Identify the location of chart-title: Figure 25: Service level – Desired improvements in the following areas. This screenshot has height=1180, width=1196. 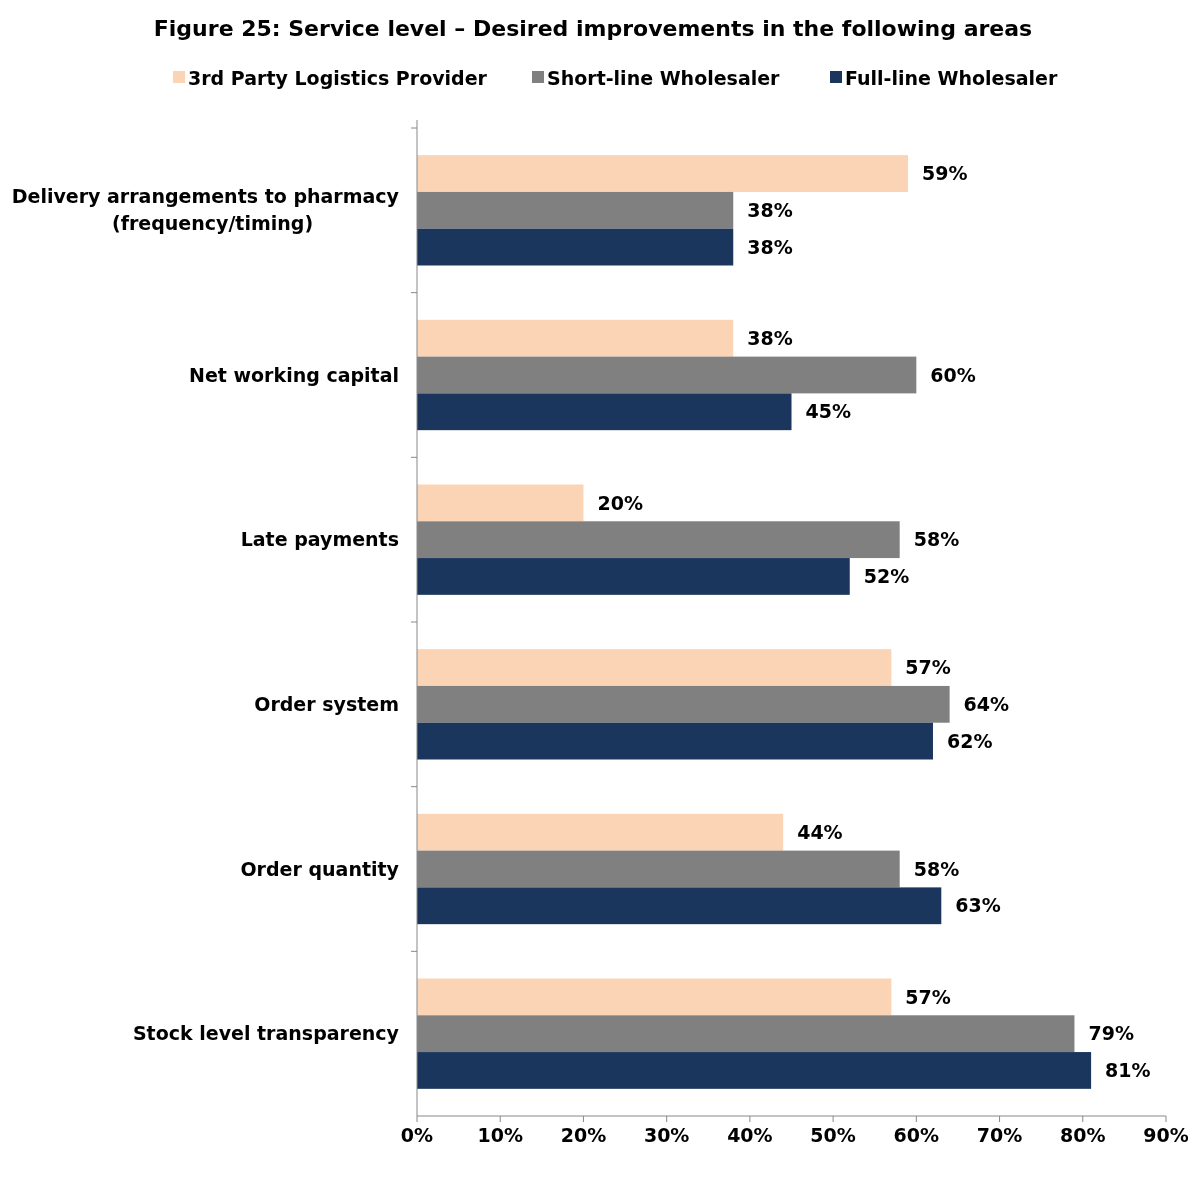
(593, 28).